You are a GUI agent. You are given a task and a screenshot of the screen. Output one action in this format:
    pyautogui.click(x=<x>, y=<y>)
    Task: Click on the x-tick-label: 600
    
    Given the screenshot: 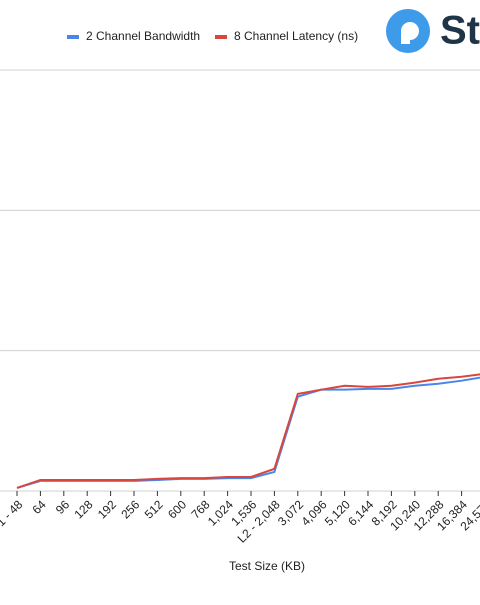 What is the action you would take?
    pyautogui.click(x=177, y=509)
    